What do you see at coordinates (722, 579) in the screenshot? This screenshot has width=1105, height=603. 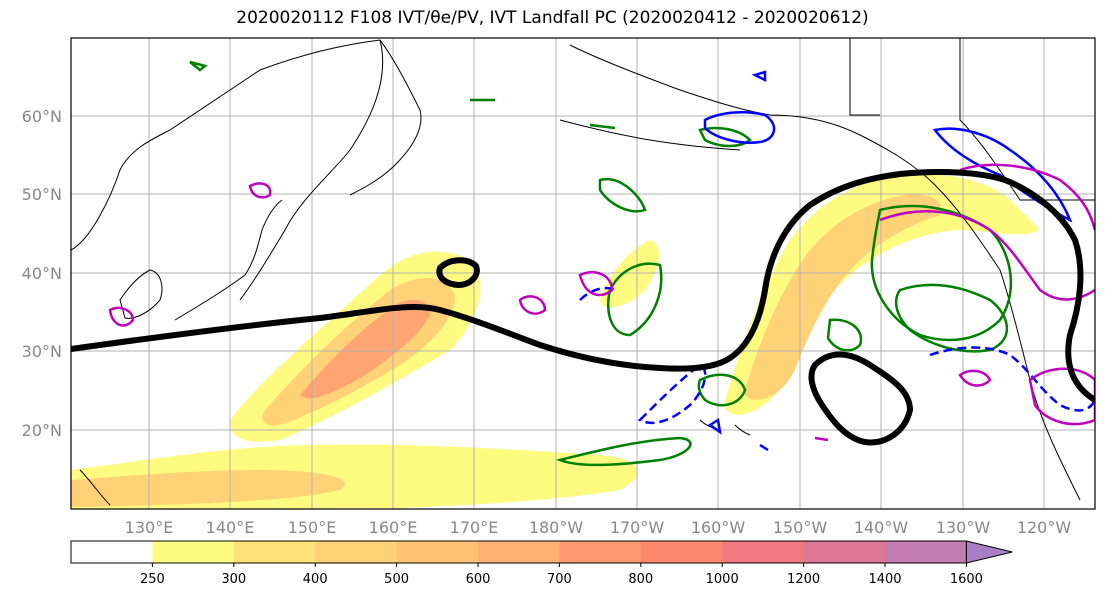 I see `colorbar-tick-label: 1000` at bounding box center [722, 579].